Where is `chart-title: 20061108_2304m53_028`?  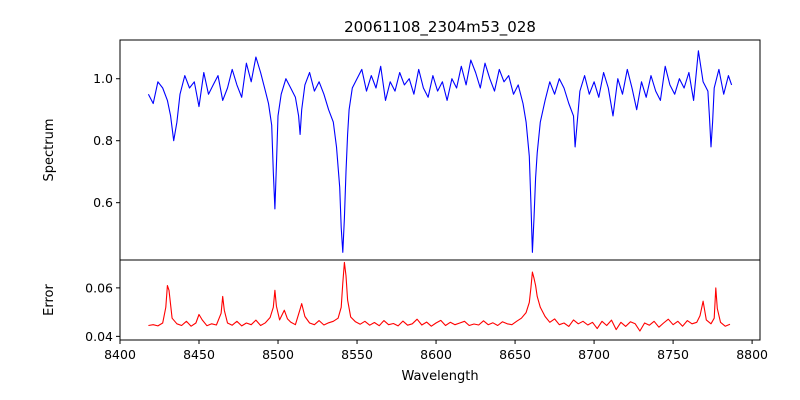 chart-title: 20061108_2304m53_028 is located at coordinates (440, 27).